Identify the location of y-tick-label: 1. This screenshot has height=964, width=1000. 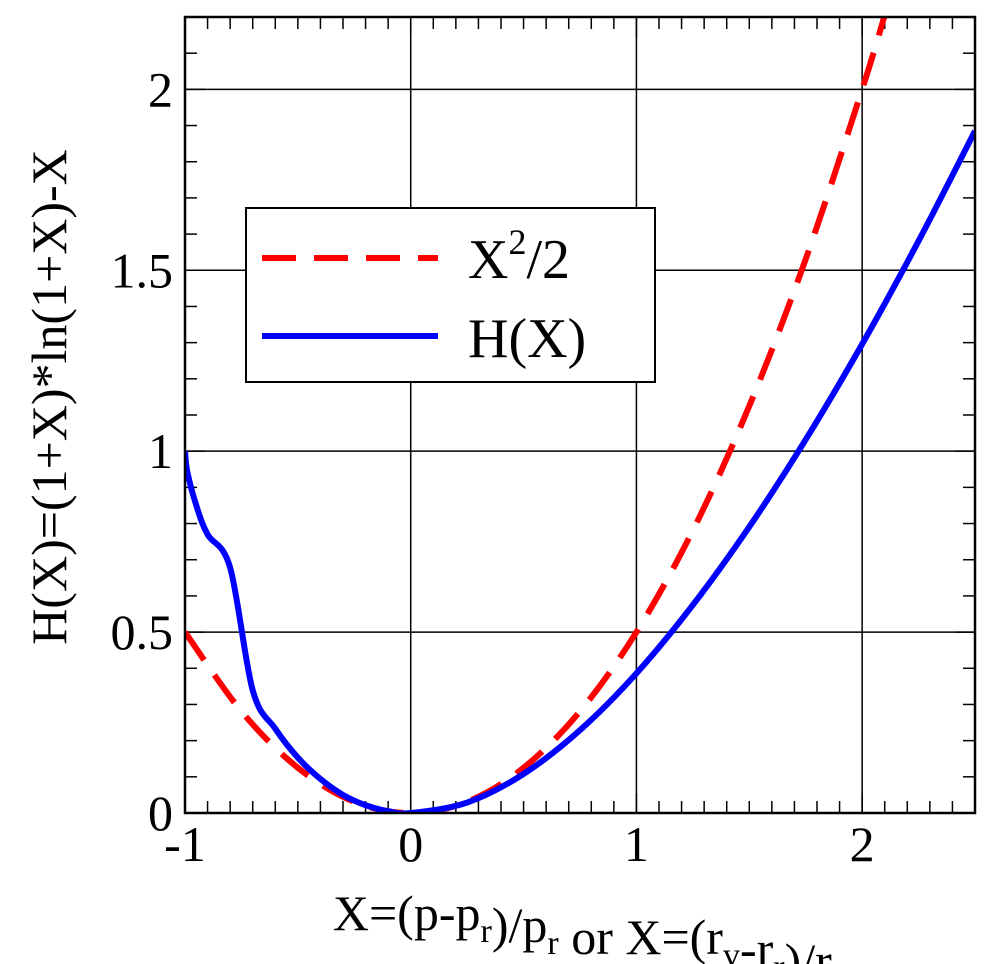
(160, 451).